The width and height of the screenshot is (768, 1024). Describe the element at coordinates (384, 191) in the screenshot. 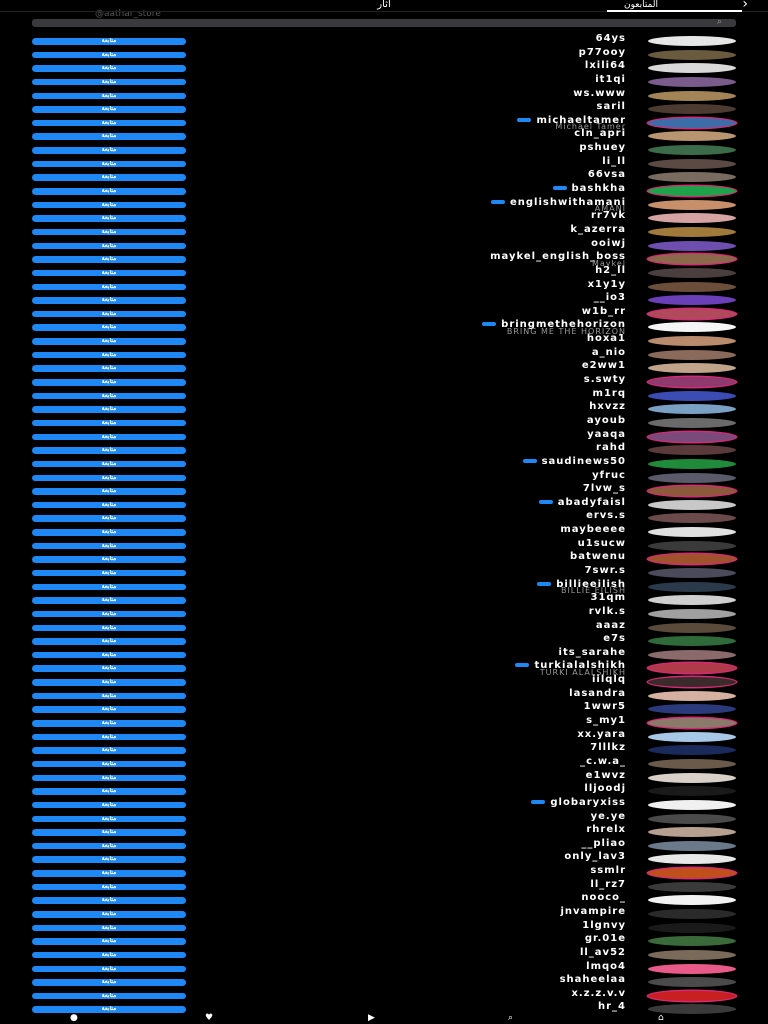

I see `list-item: متابعة bashkha` at that location.